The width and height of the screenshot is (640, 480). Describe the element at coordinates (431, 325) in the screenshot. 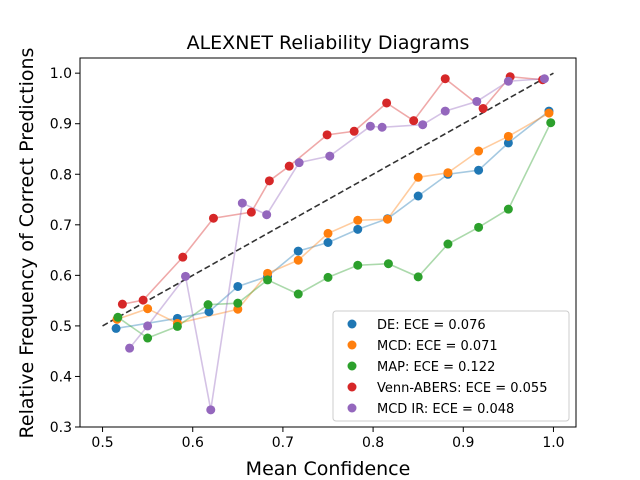

I see `legend-label-de: DE: ECE = 0.076` at that location.